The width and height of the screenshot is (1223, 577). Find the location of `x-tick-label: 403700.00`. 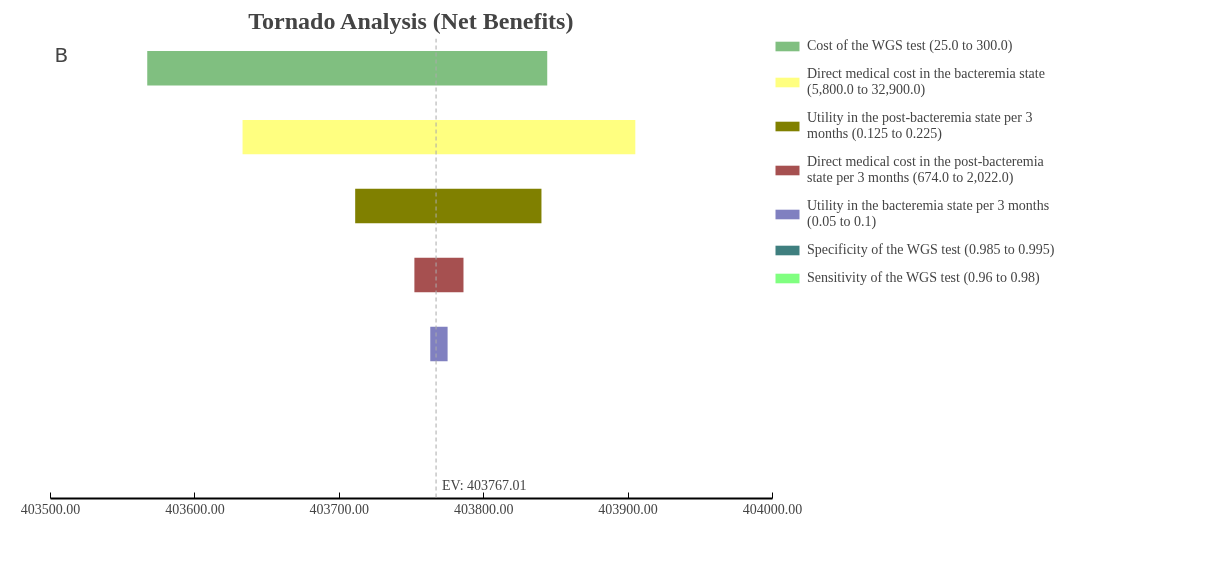

x-tick-label: 403700.00 is located at coordinates (339, 509).